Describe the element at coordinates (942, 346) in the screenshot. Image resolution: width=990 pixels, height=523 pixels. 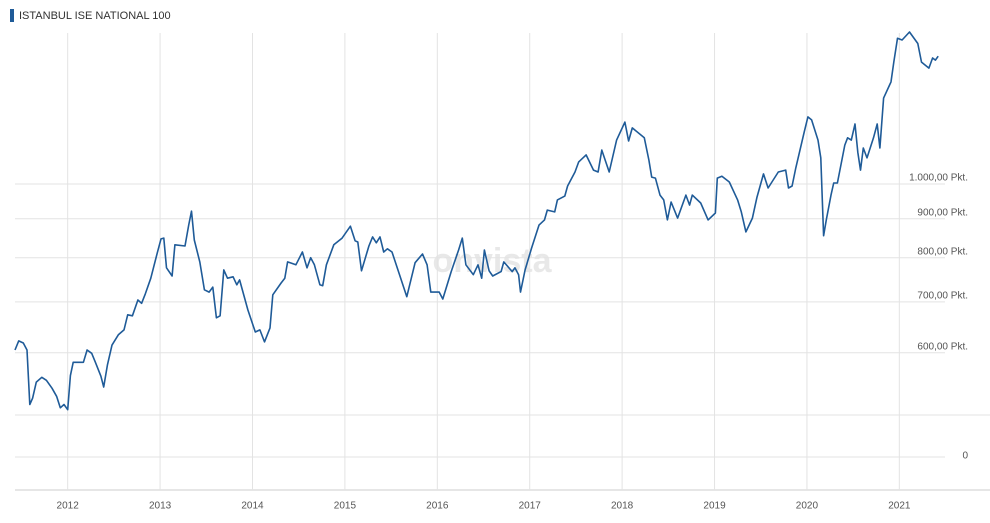
I see `y-tick-label: 600,00 Pkt.` at that location.